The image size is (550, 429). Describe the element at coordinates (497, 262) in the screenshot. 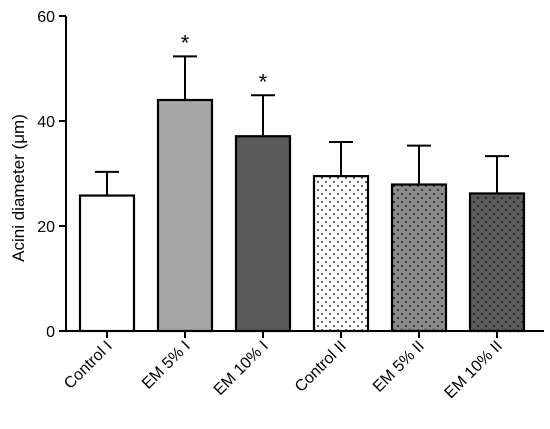

I see `bar-em-10-ii` at that location.